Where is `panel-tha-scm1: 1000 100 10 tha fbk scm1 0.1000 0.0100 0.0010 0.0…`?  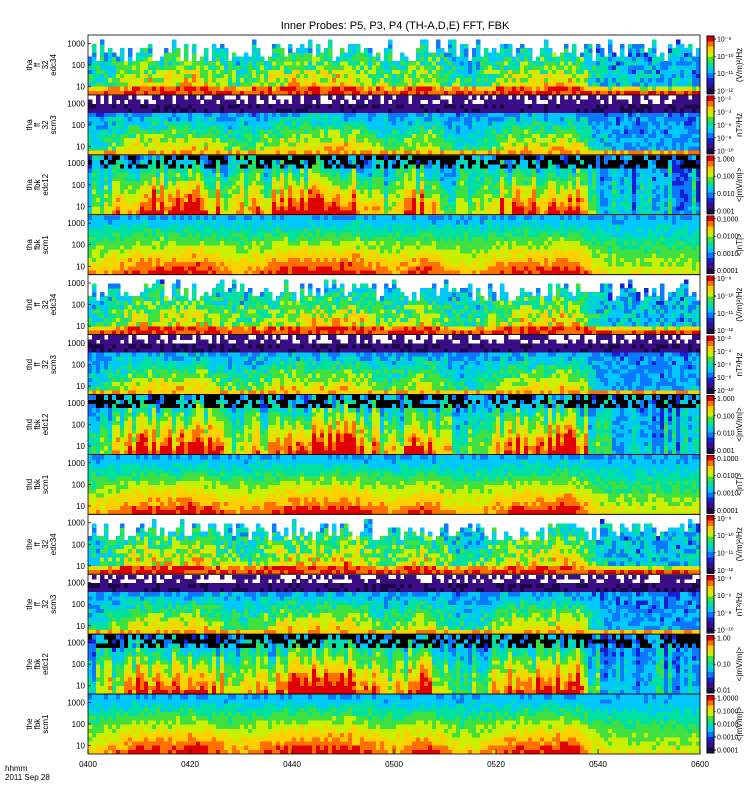
panel-tha-scm1: 1000 100 10 tha fbk scm1 0.1000 0.0100 0.0010 0.0… is located at coordinates (384, 244).